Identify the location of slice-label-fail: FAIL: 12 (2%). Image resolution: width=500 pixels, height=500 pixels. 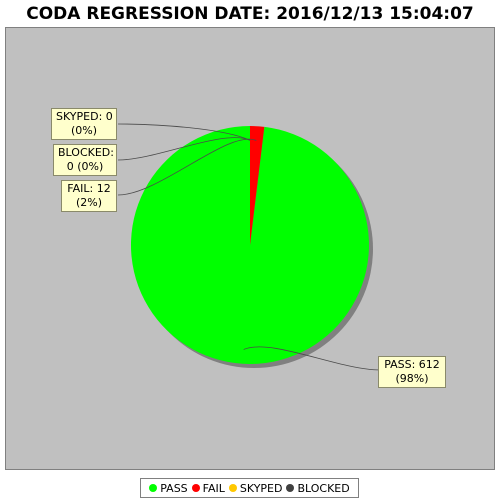
(89, 196).